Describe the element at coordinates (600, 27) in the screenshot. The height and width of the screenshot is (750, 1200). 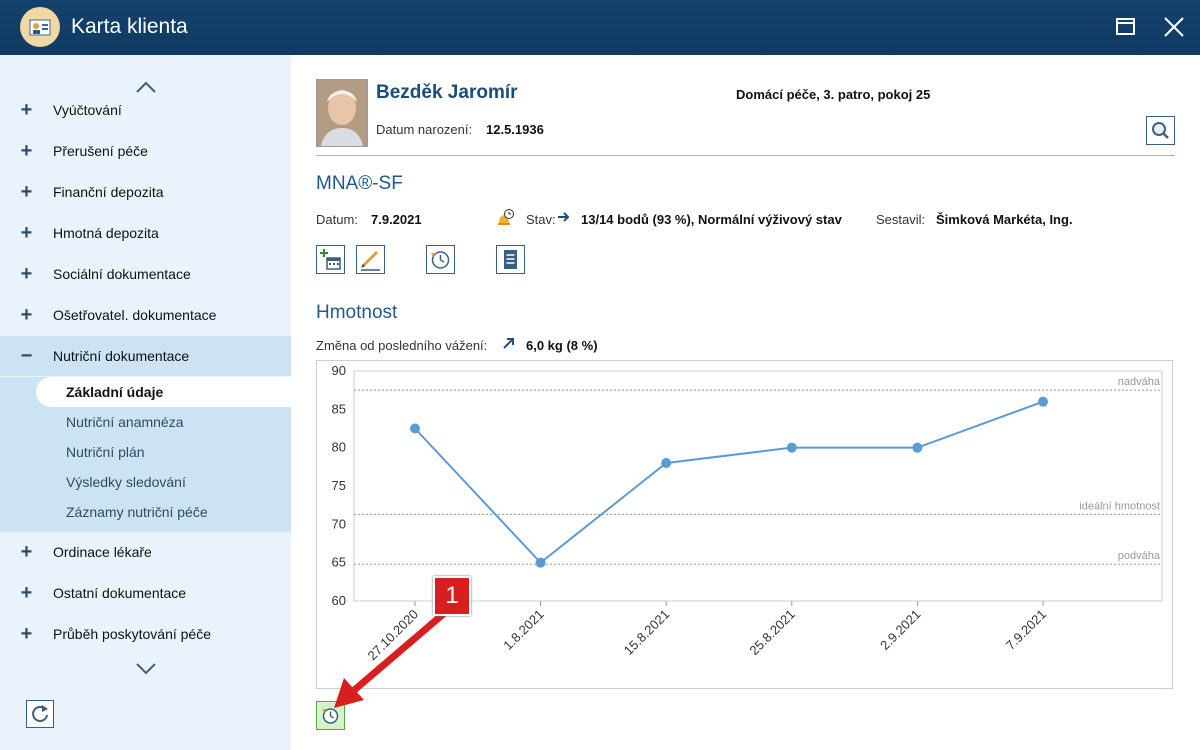
I see `title-bar: Karta klienta` at that location.